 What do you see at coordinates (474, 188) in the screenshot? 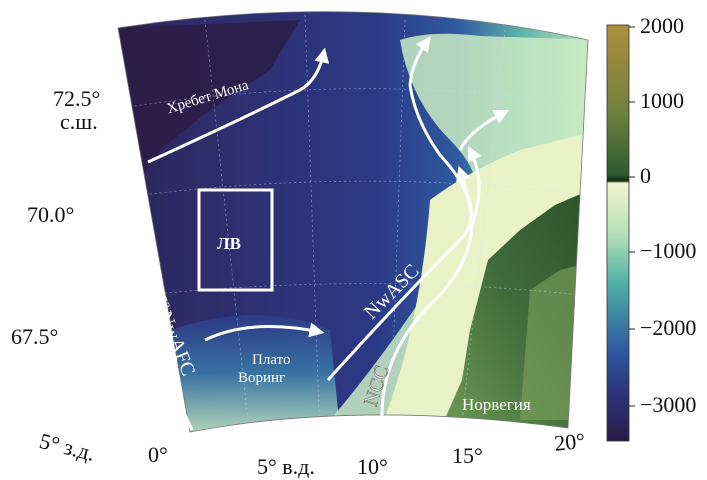
I see `ncc-arrow-b` at bounding box center [474, 188].